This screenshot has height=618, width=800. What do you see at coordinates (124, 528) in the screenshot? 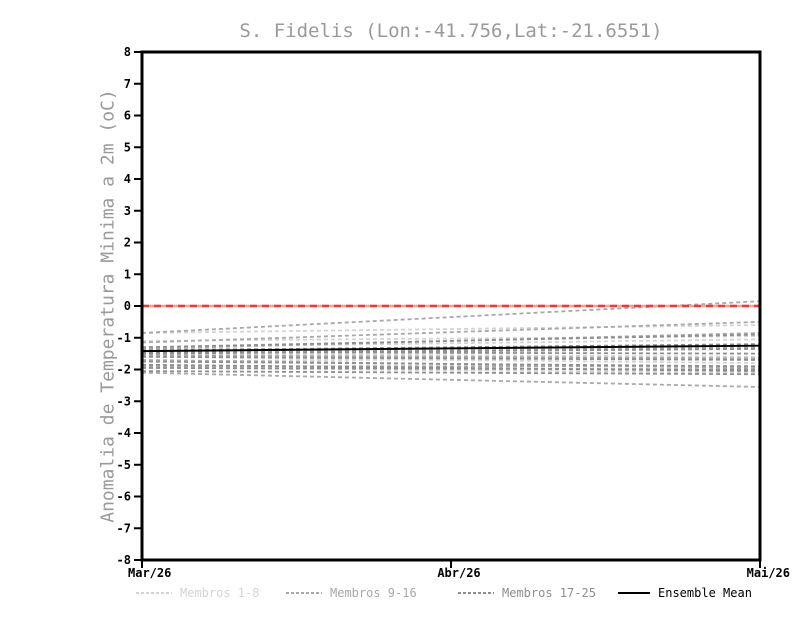
I see `y-tick-label: -7` at bounding box center [124, 528].